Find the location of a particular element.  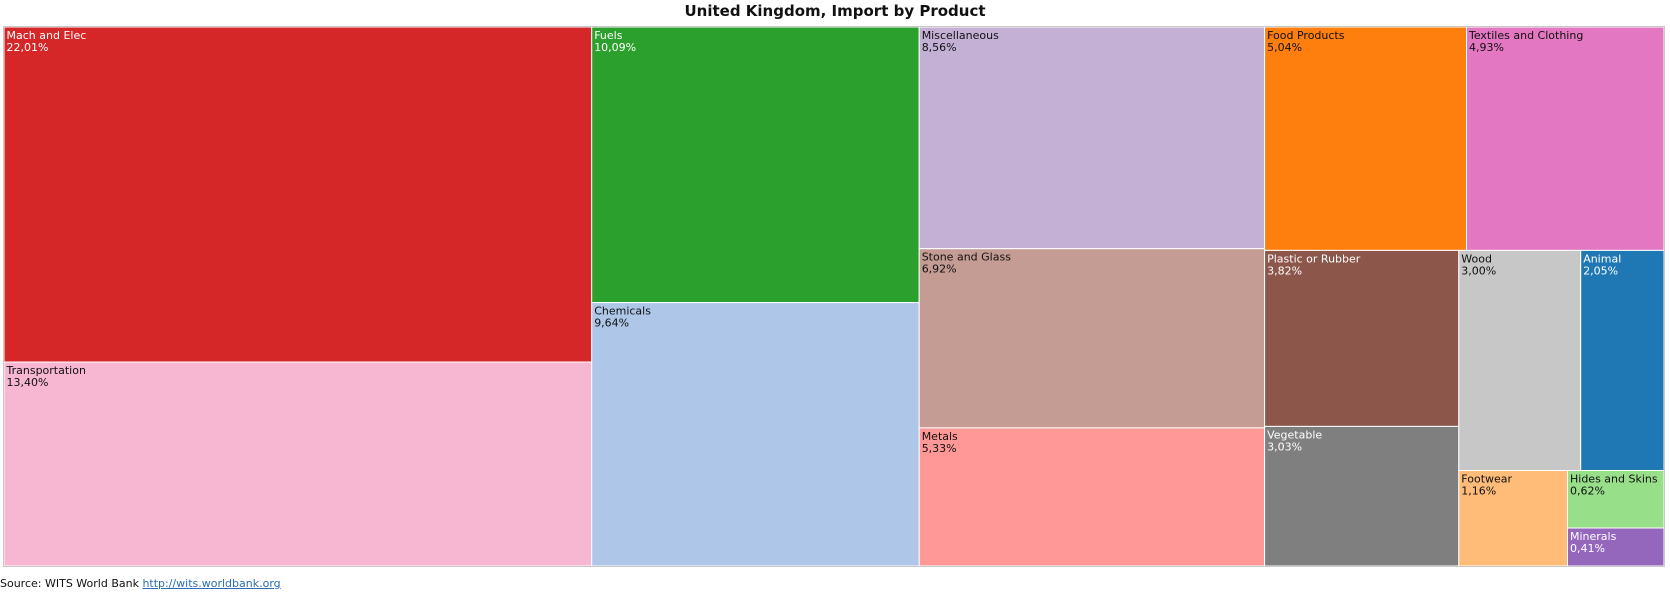

treemap-label-footwear: Footwear is located at coordinates (1486, 479).